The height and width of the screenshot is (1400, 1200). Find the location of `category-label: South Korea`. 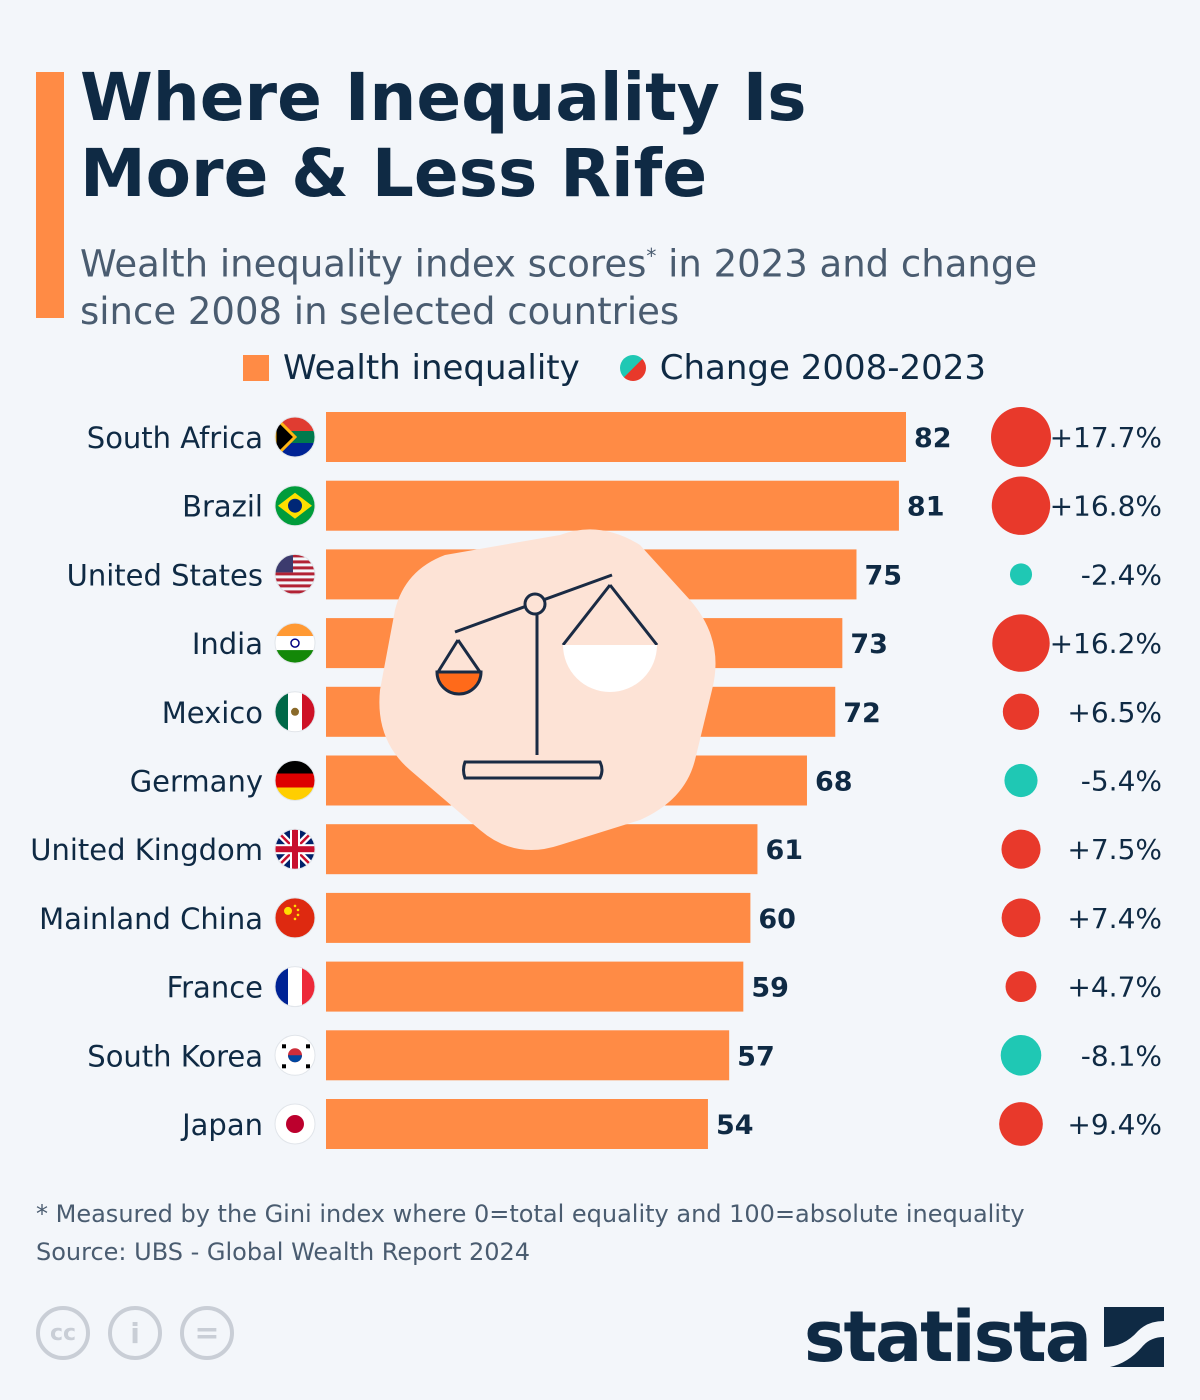

category-label: South Korea is located at coordinates (175, 1056).